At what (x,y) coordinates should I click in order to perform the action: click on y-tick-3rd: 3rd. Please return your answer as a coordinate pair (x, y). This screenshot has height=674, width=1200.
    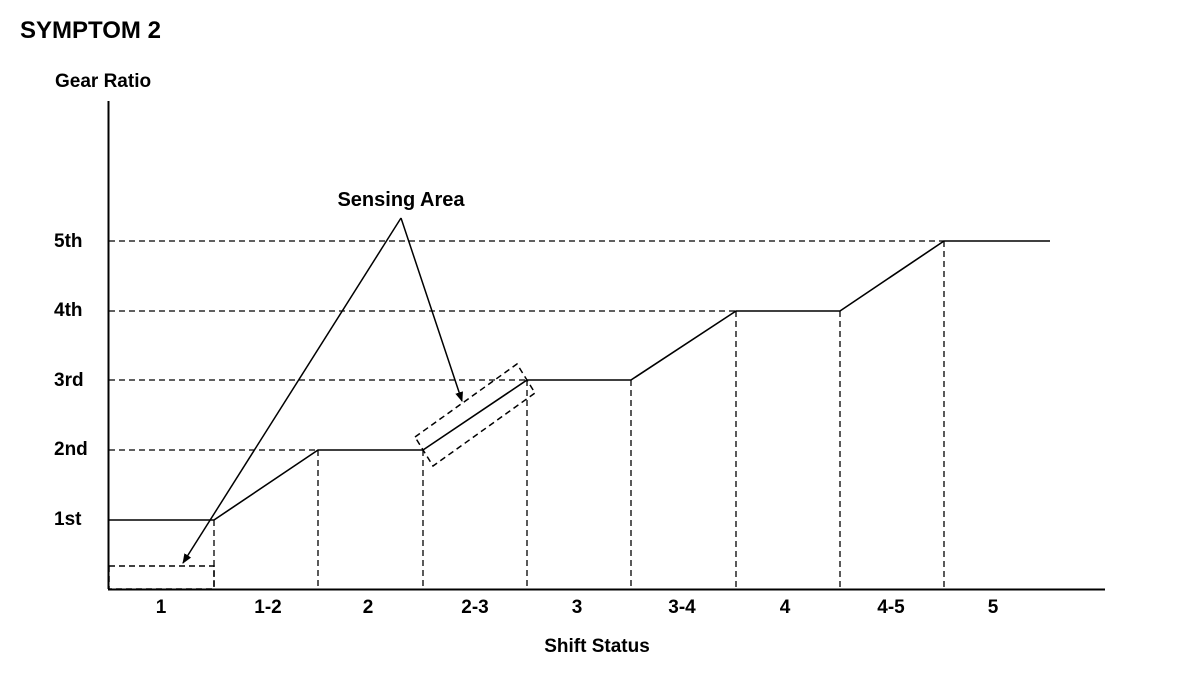
    Looking at the image, I should click on (69, 380).